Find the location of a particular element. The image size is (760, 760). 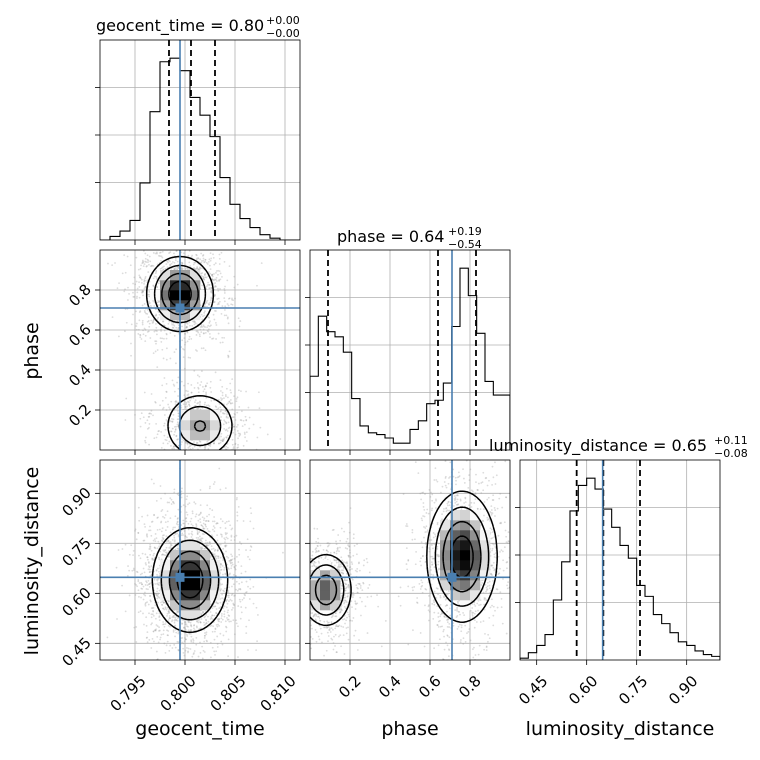

panel-geocent_time-geocent_time is located at coordinates (198, 142).